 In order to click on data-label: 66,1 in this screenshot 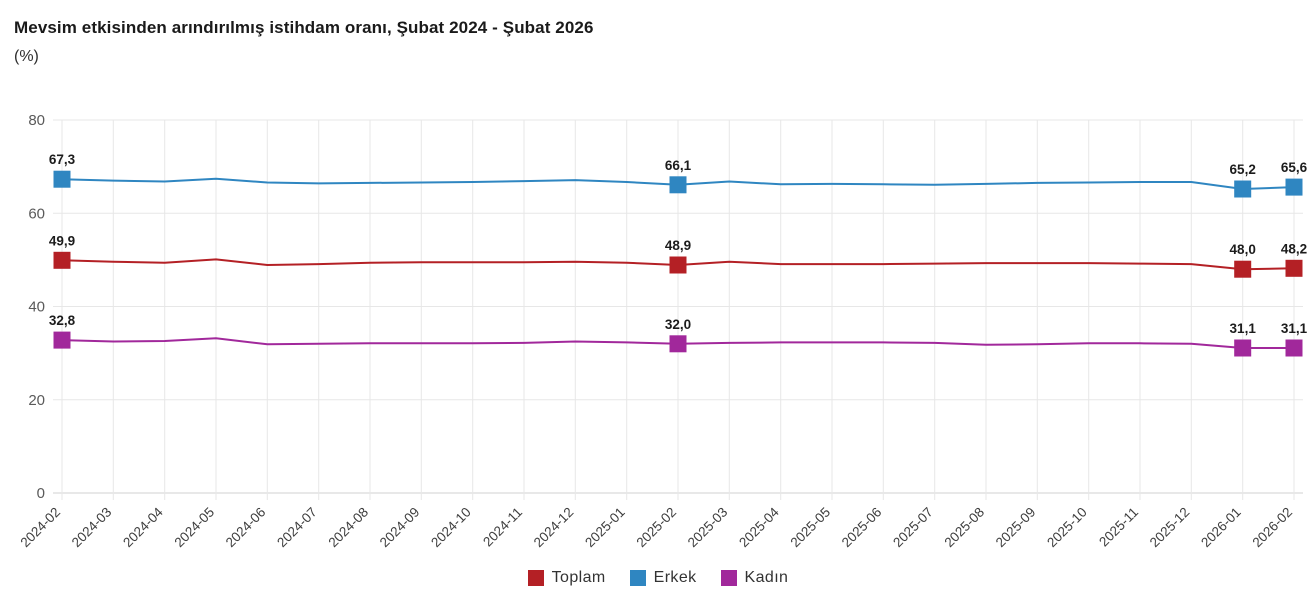, I will do `click(678, 165)`.